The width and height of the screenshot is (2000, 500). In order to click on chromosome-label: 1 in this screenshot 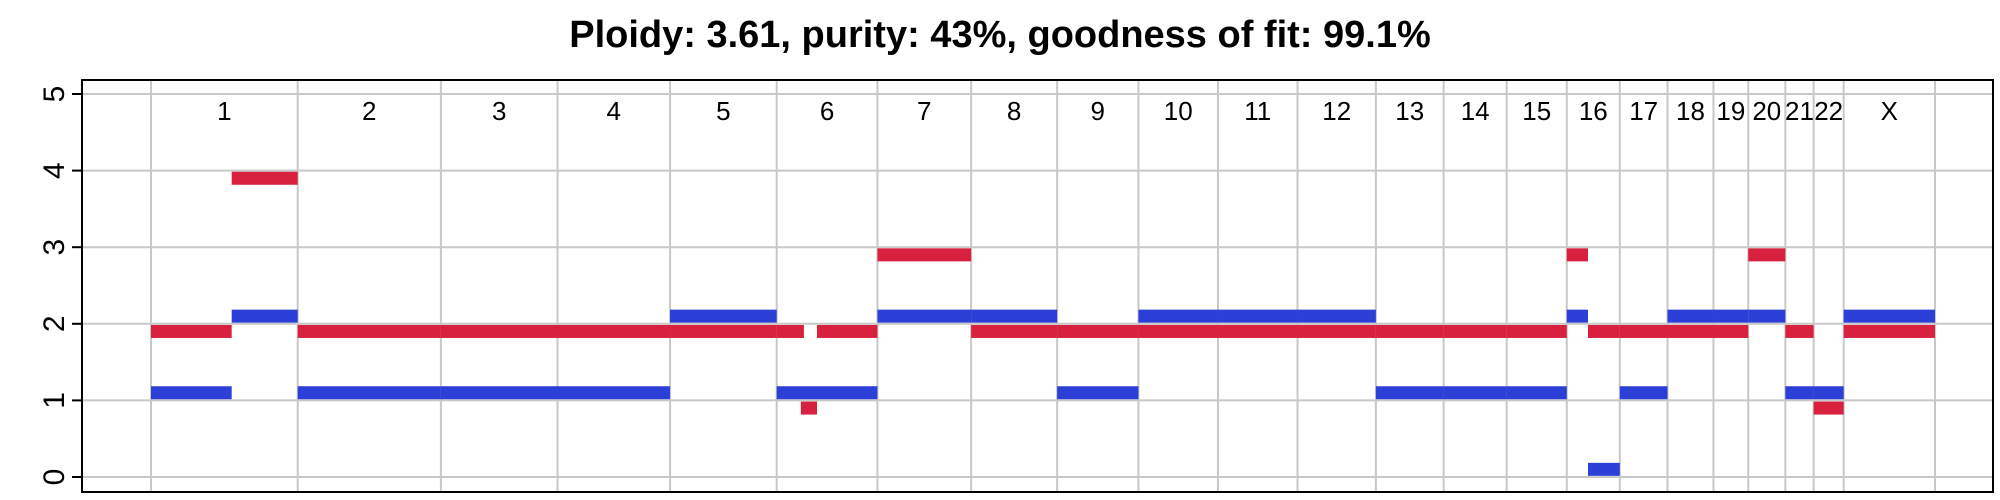, I will do `click(224, 111)`.